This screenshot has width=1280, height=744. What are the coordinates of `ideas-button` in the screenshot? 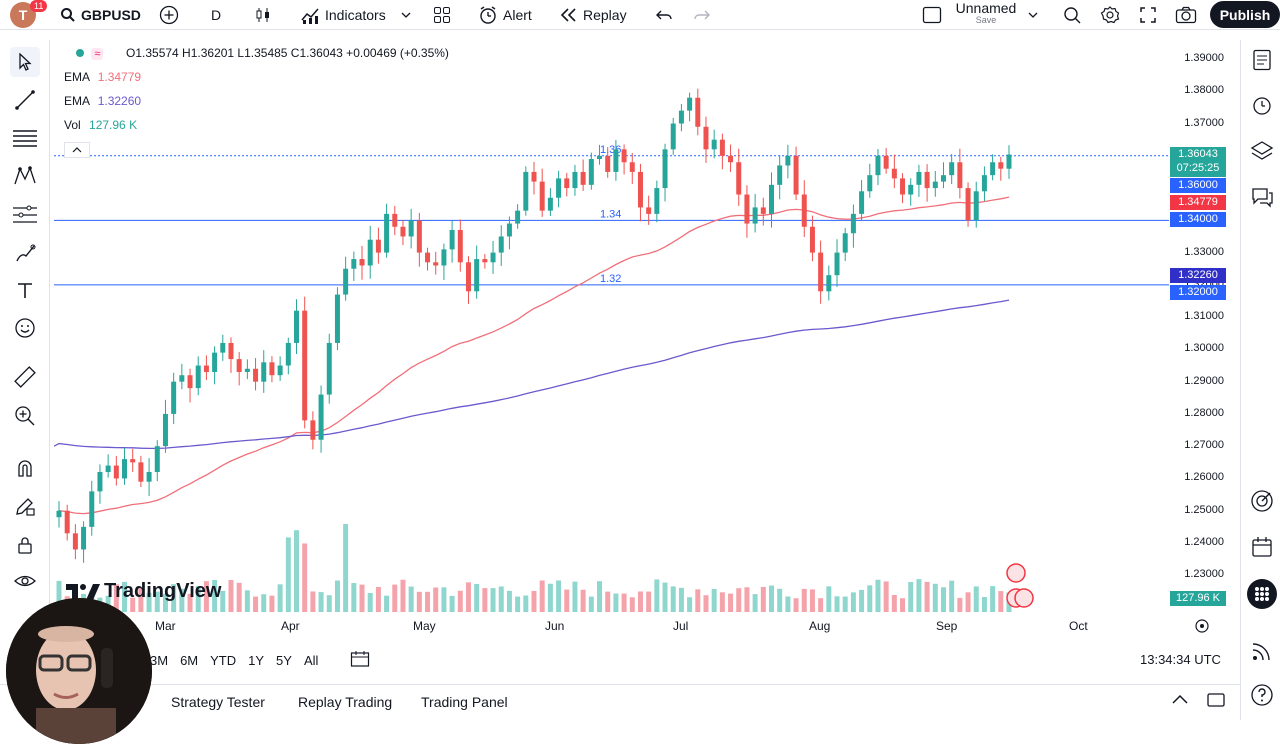 It's located at (1262, 501).